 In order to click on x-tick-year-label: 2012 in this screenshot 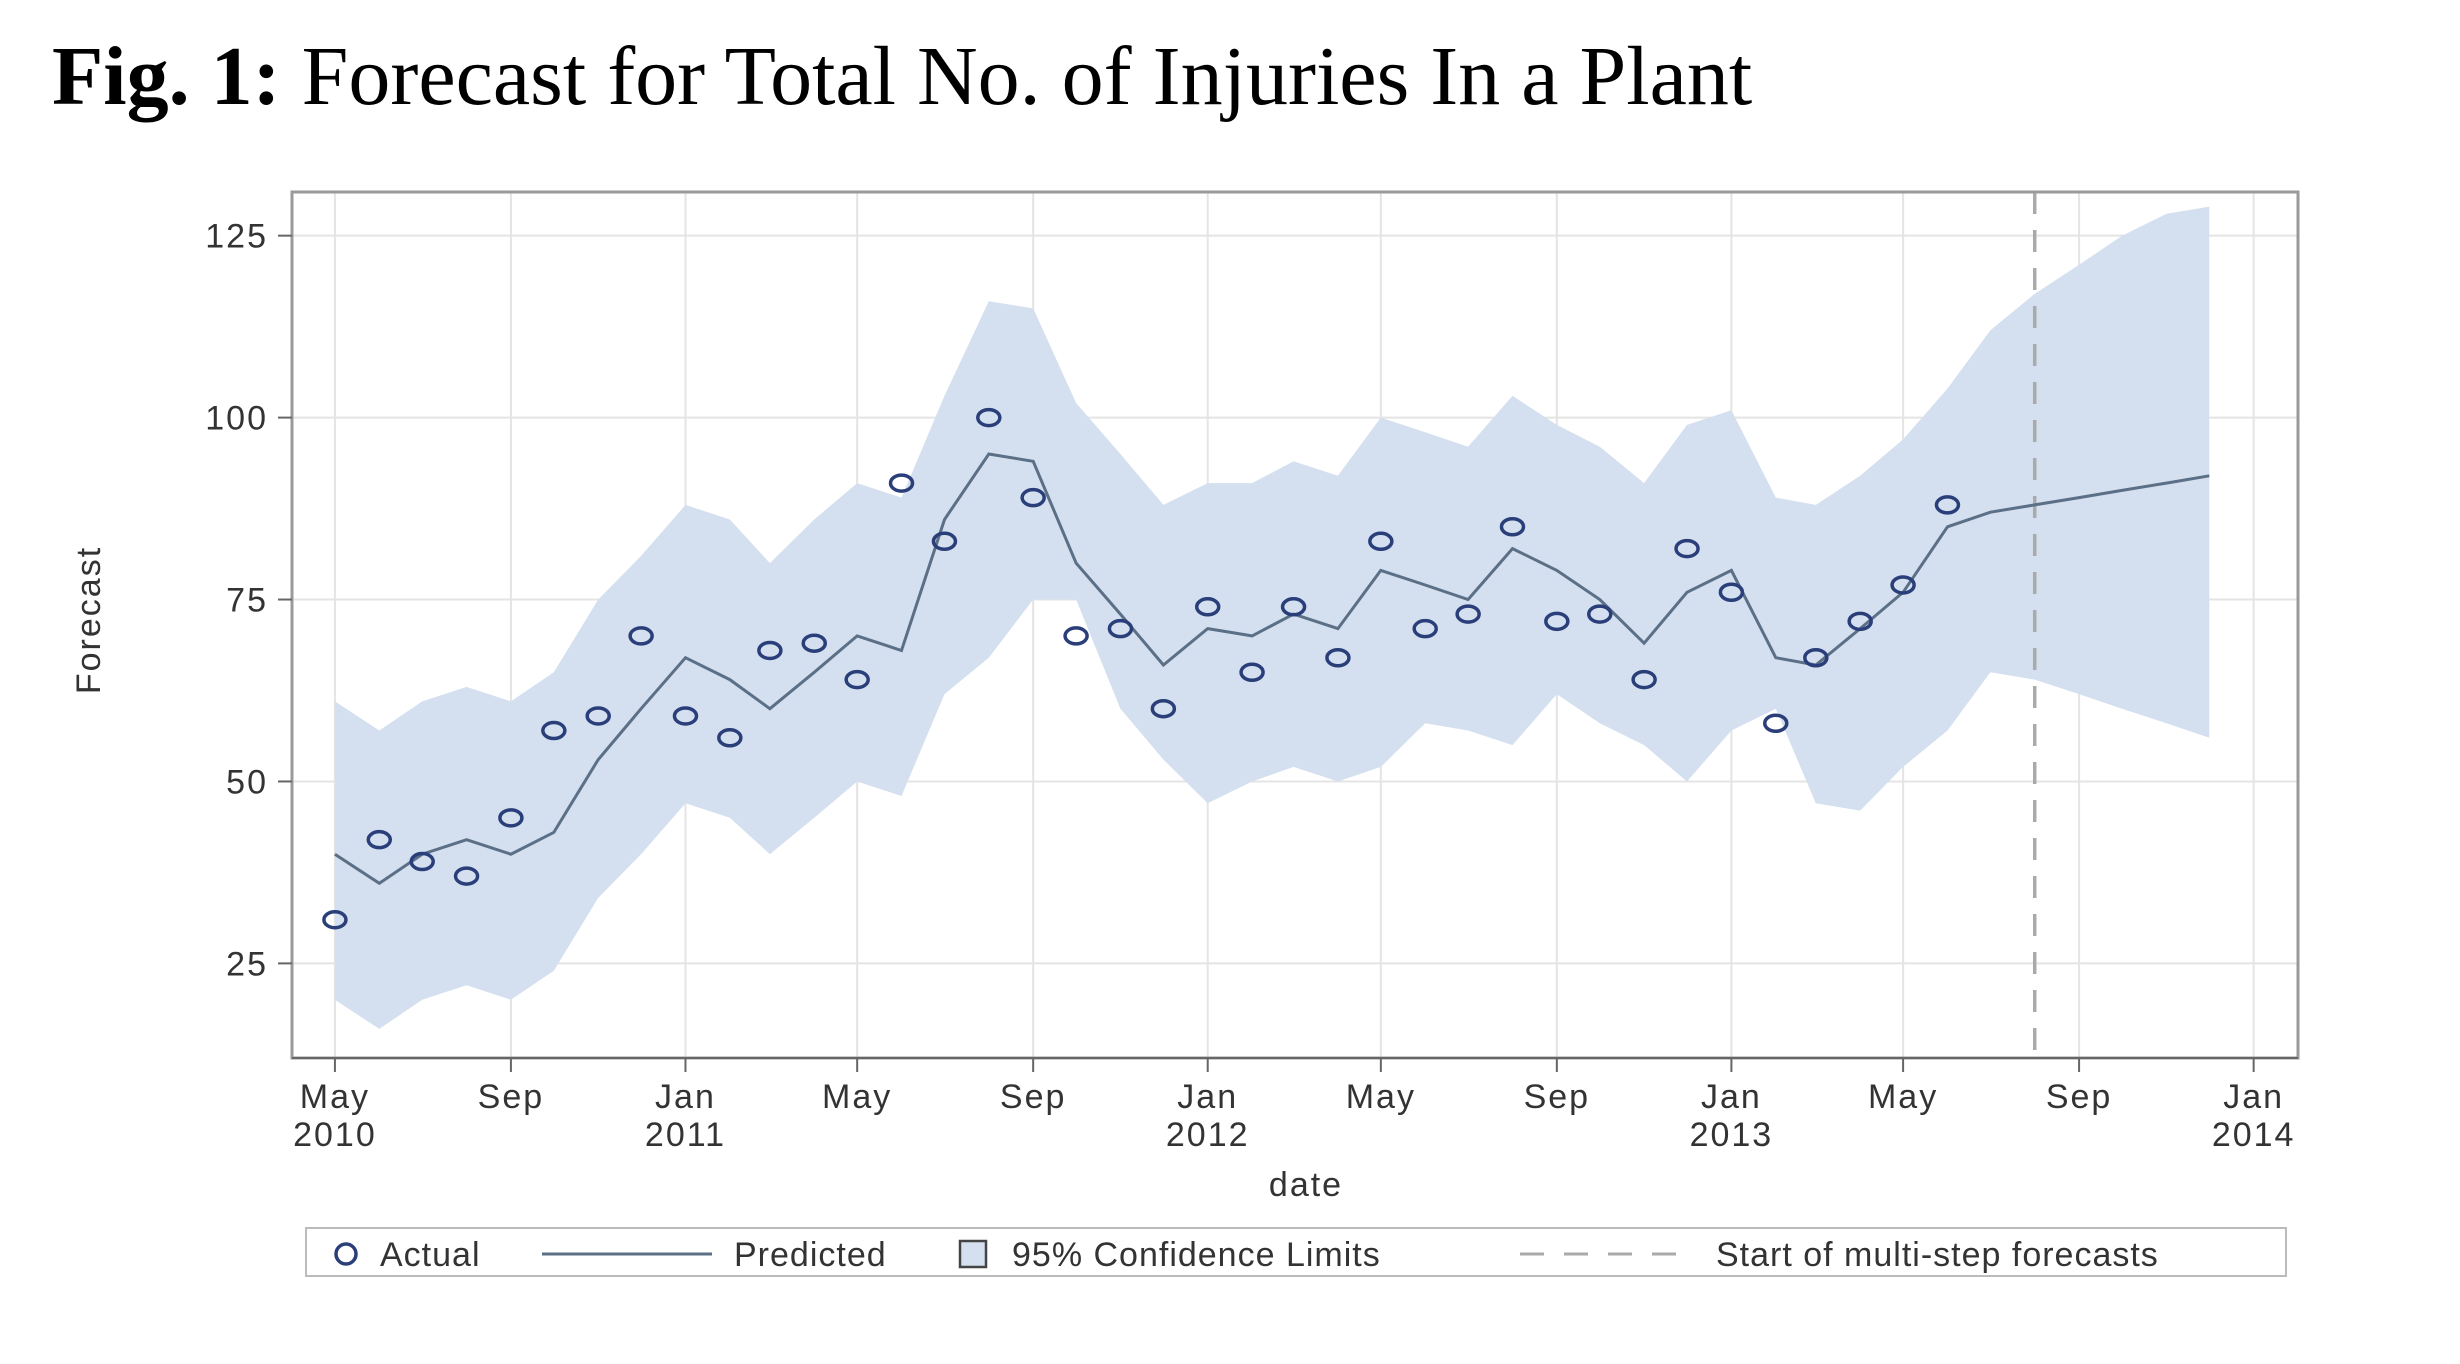, I will do `click(1208, 1135)`.